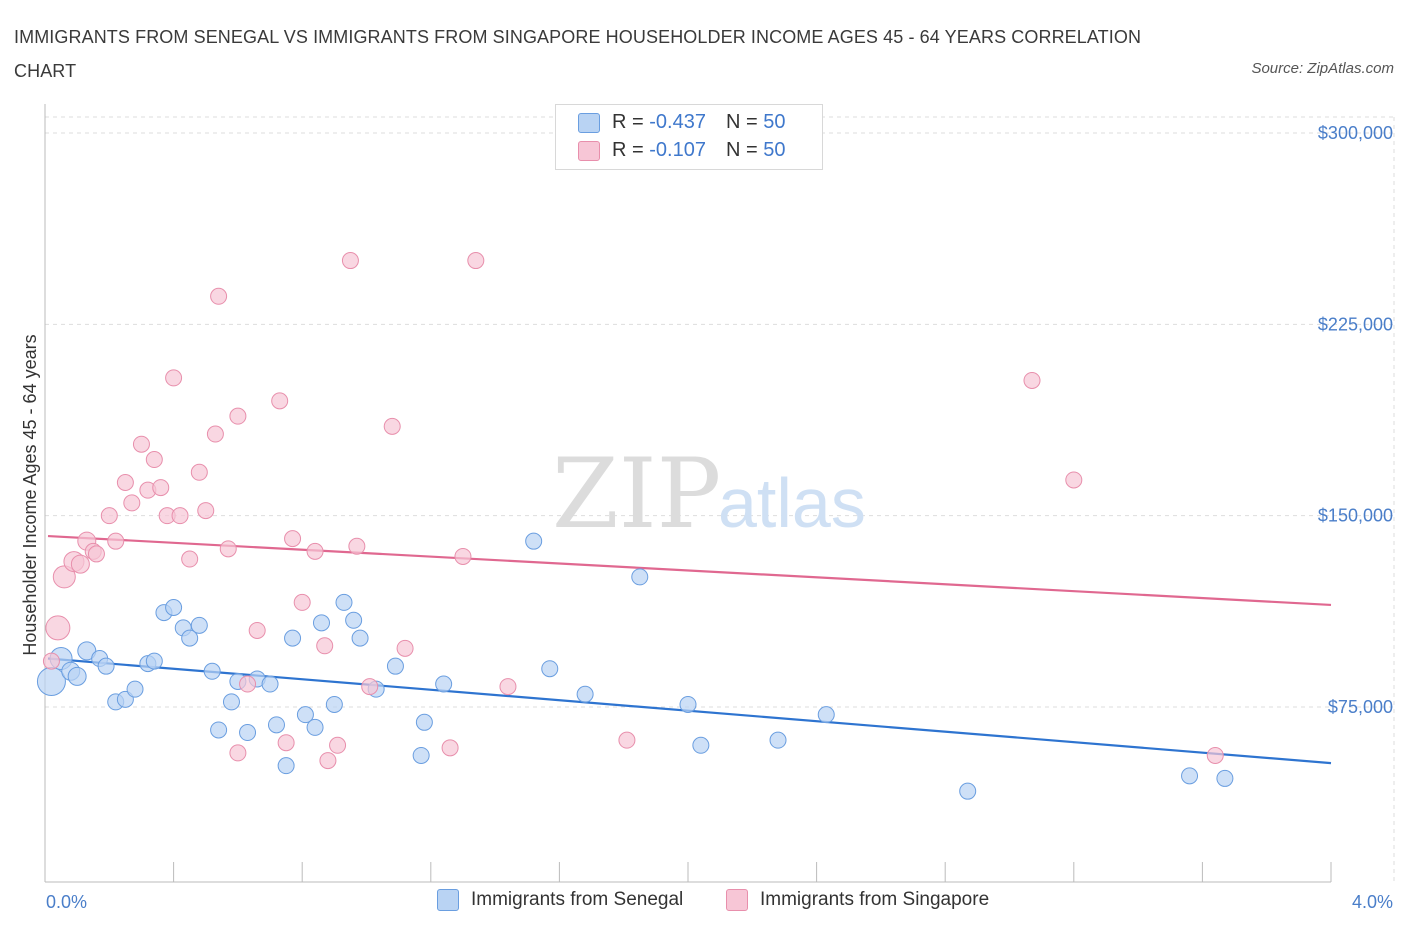  Describe the element at coordinates (589, 150) in the screenshot. I see `singapore-swatch` at that location.